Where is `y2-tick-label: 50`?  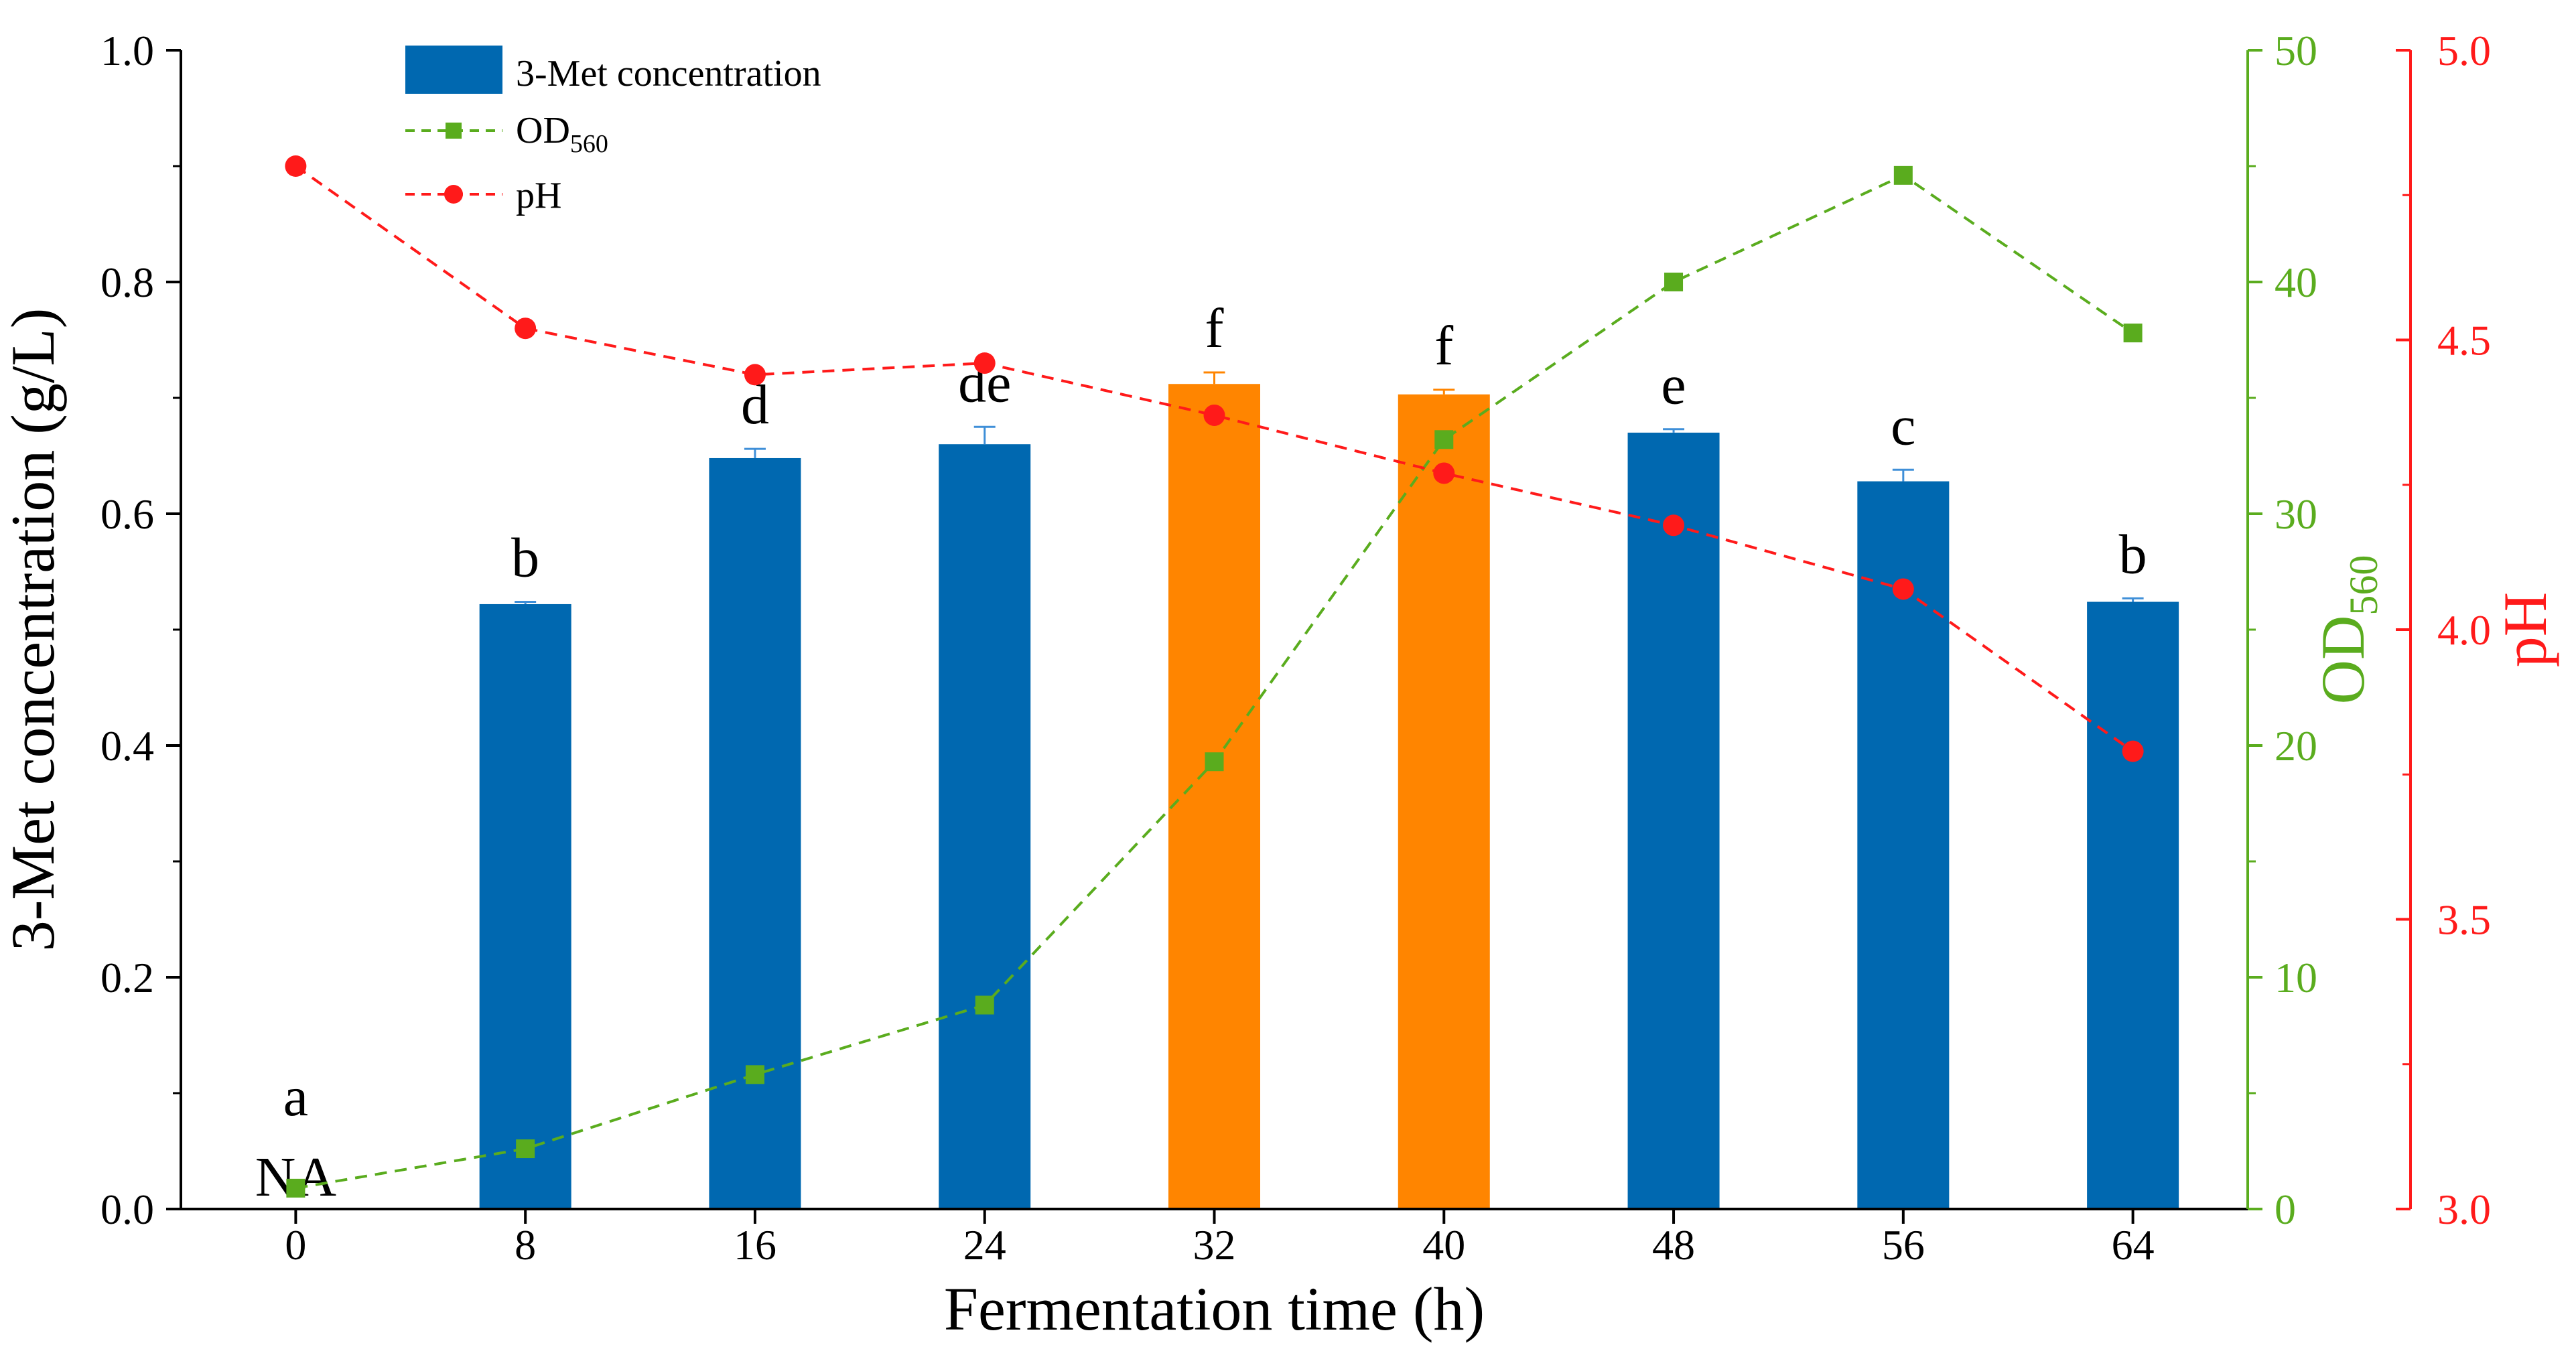
y2-tick-label: 50 is located at coordinates (2296, 50).